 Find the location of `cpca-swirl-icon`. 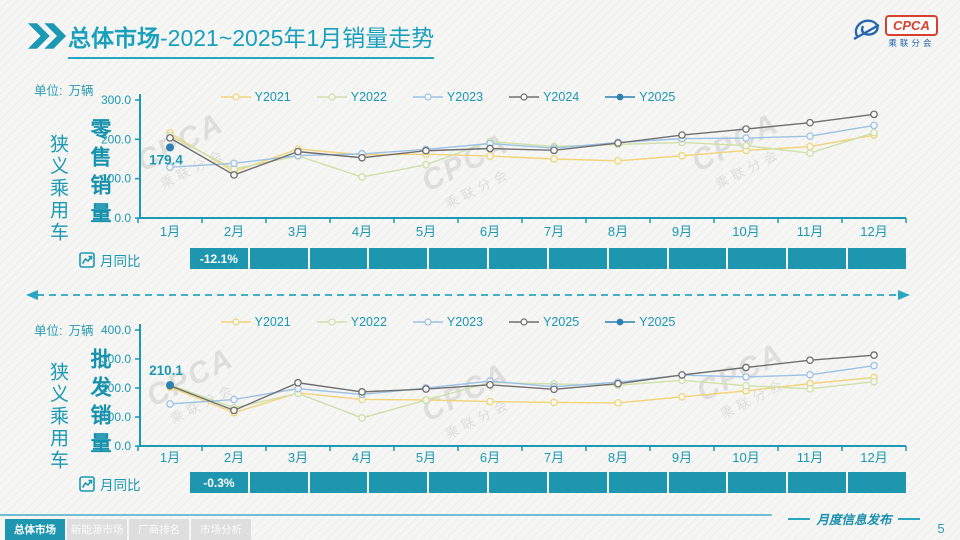

cpca-swirl-icon is located at coordinates (866, 30).